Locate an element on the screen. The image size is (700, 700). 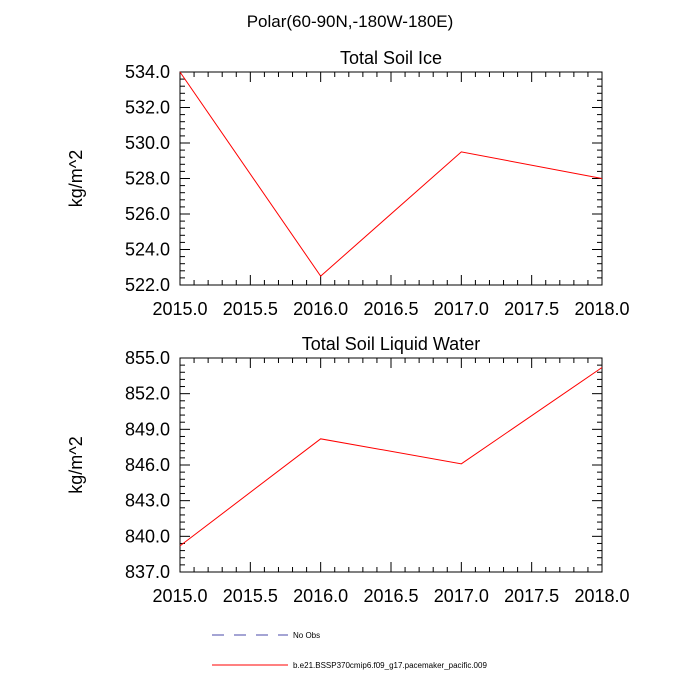
y-tick-label: 534.0 is located at coordinates (147, 72).